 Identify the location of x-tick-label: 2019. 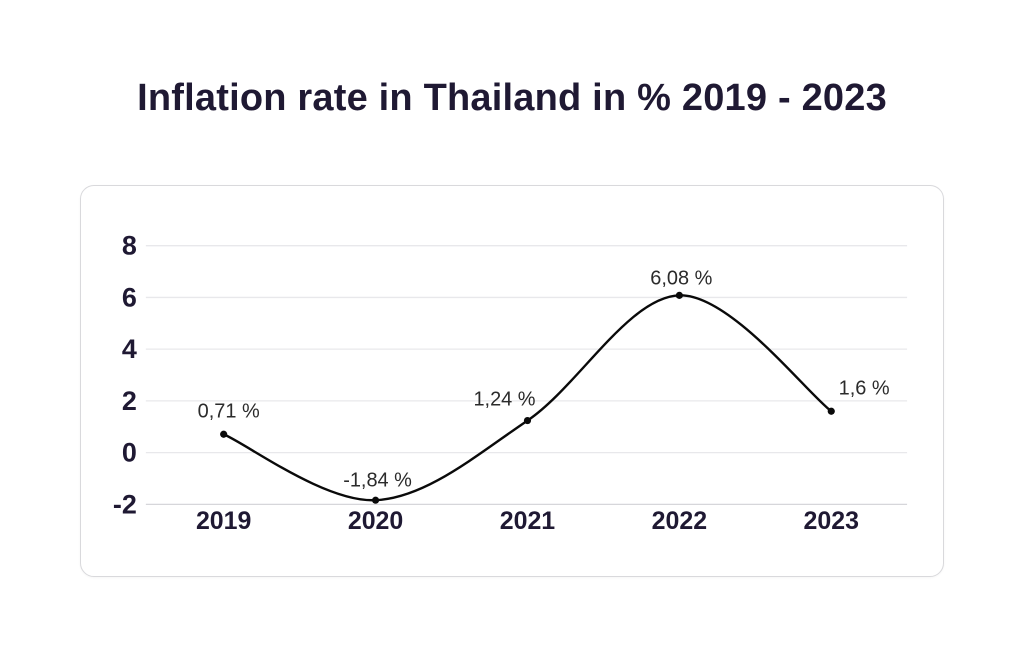
(223, 521).